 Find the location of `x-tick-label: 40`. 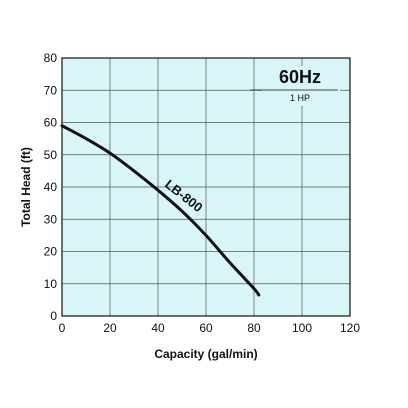

x-tick-label: 40 is located at coordinates (158, 328).